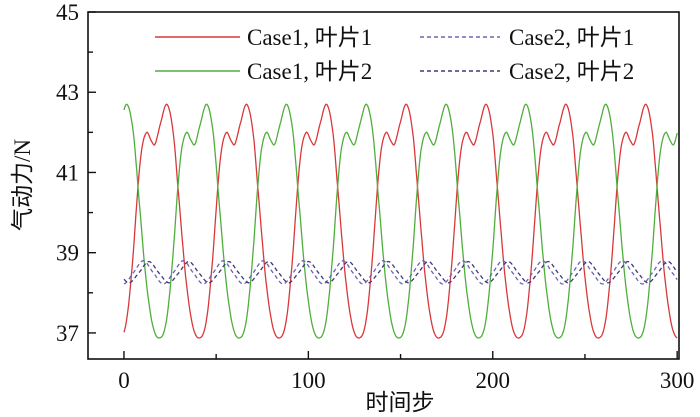 The width and height of the screenshot is (700, 417). I want to click on x-tick-label: 100, so click(308, 380).